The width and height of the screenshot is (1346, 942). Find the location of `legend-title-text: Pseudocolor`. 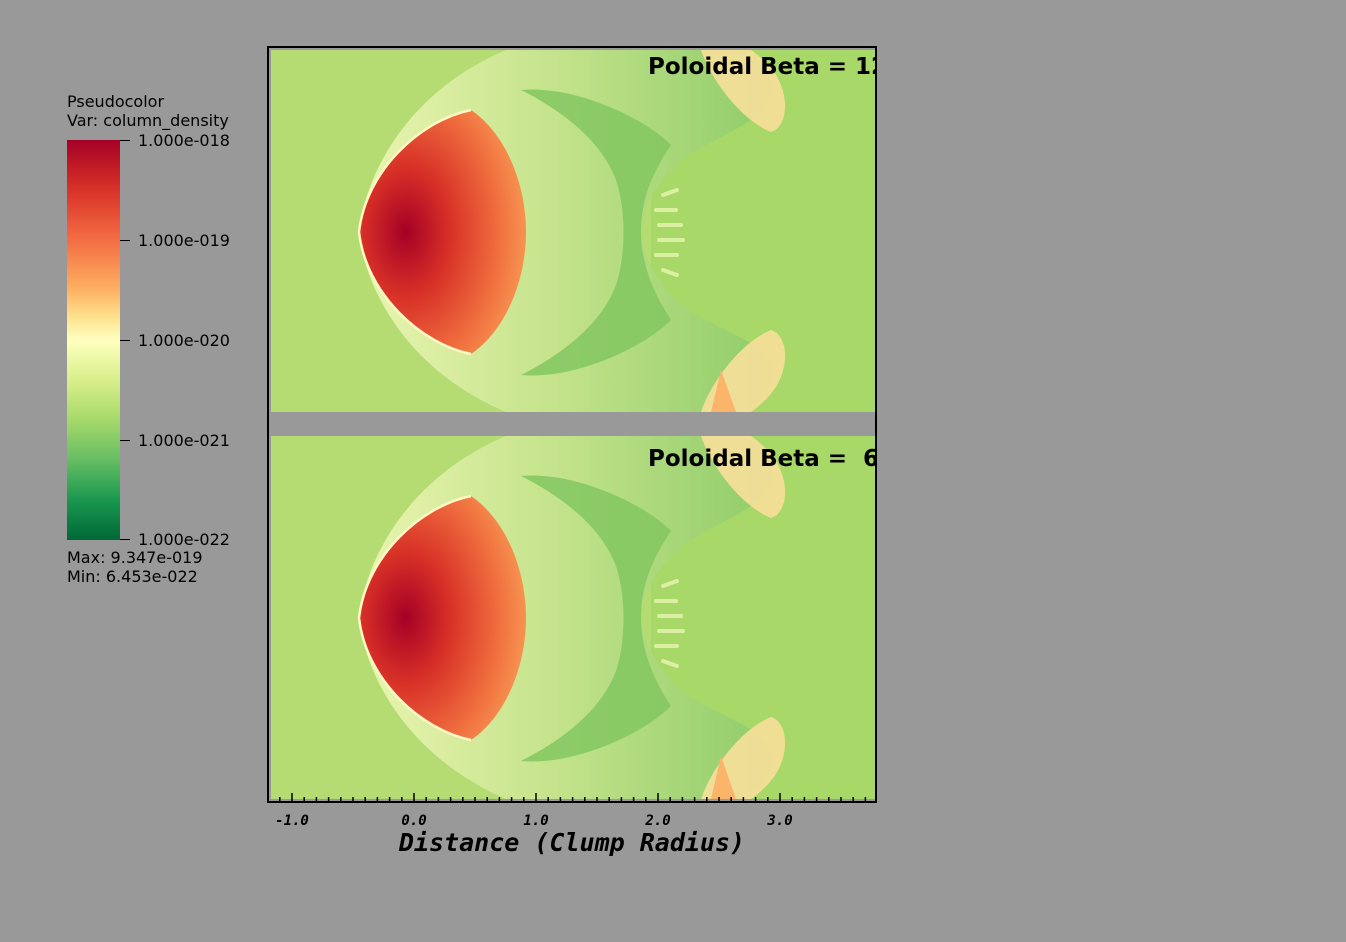

legend-title-text: Pseudocolor is located at coordinates (116, 101).